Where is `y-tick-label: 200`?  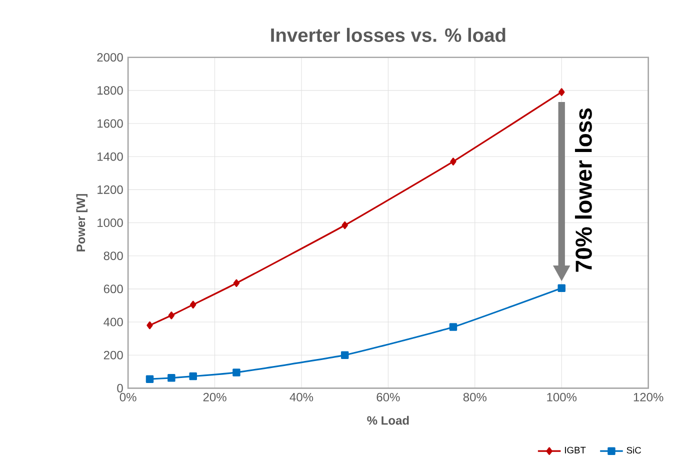 y-tick-label: 200 is located at coordinates (113, 355).